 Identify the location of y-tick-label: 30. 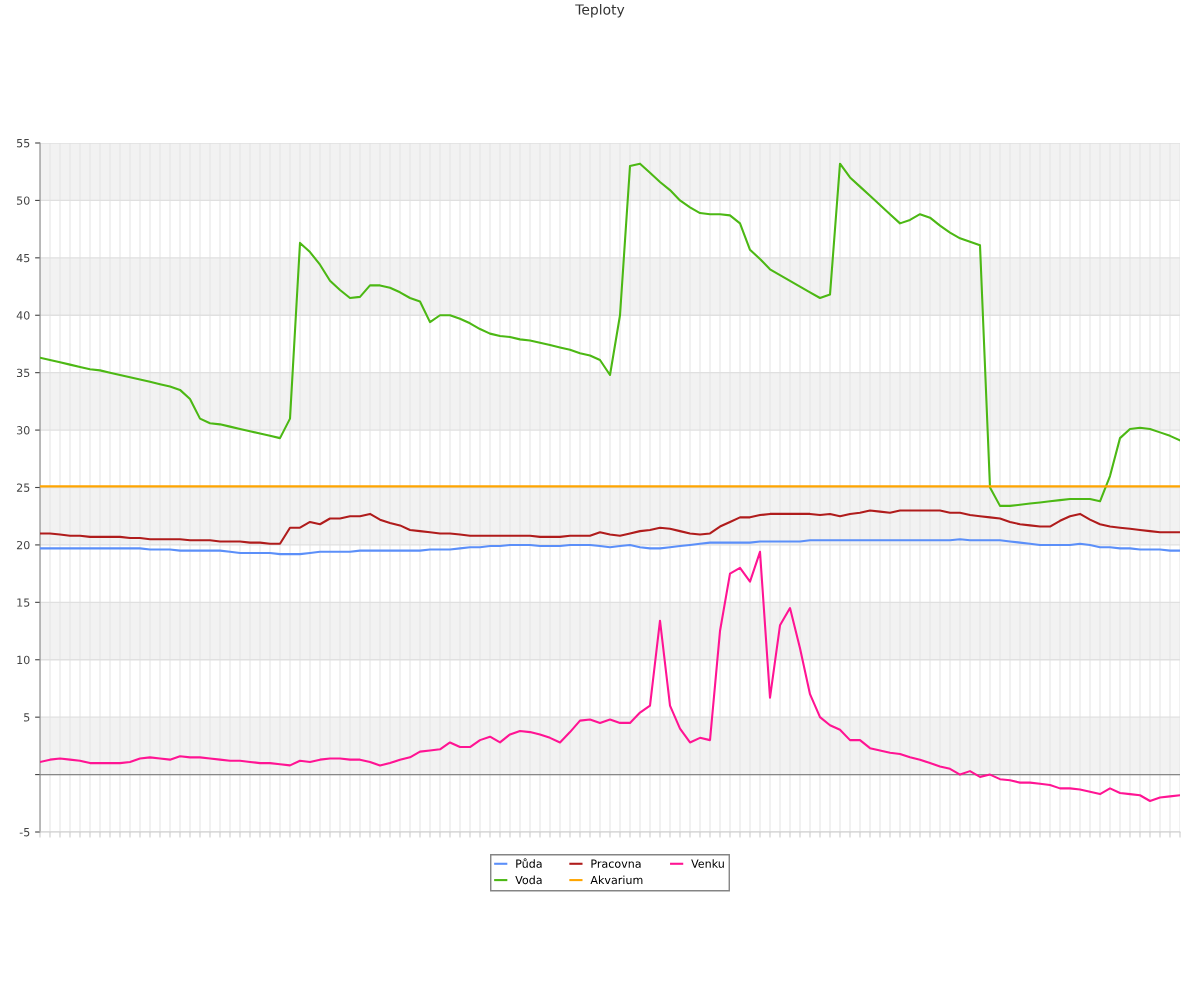
(23, 430).